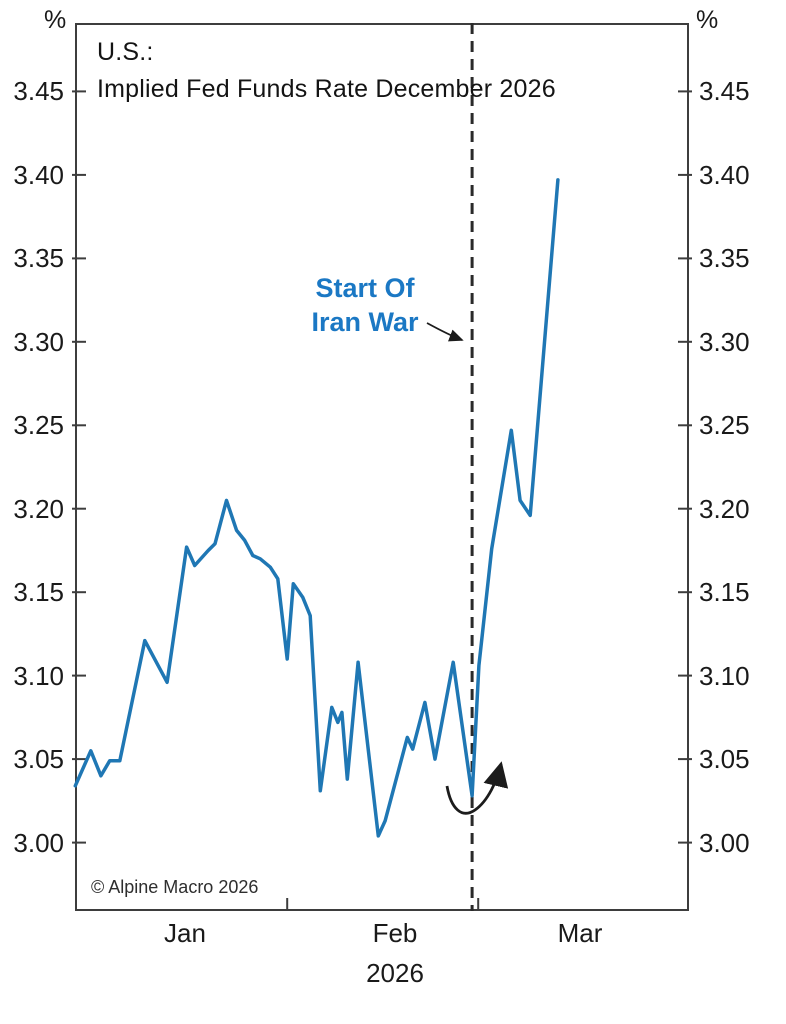  I want to click on y-tick-label-left: 3.35, so click(38, 258).